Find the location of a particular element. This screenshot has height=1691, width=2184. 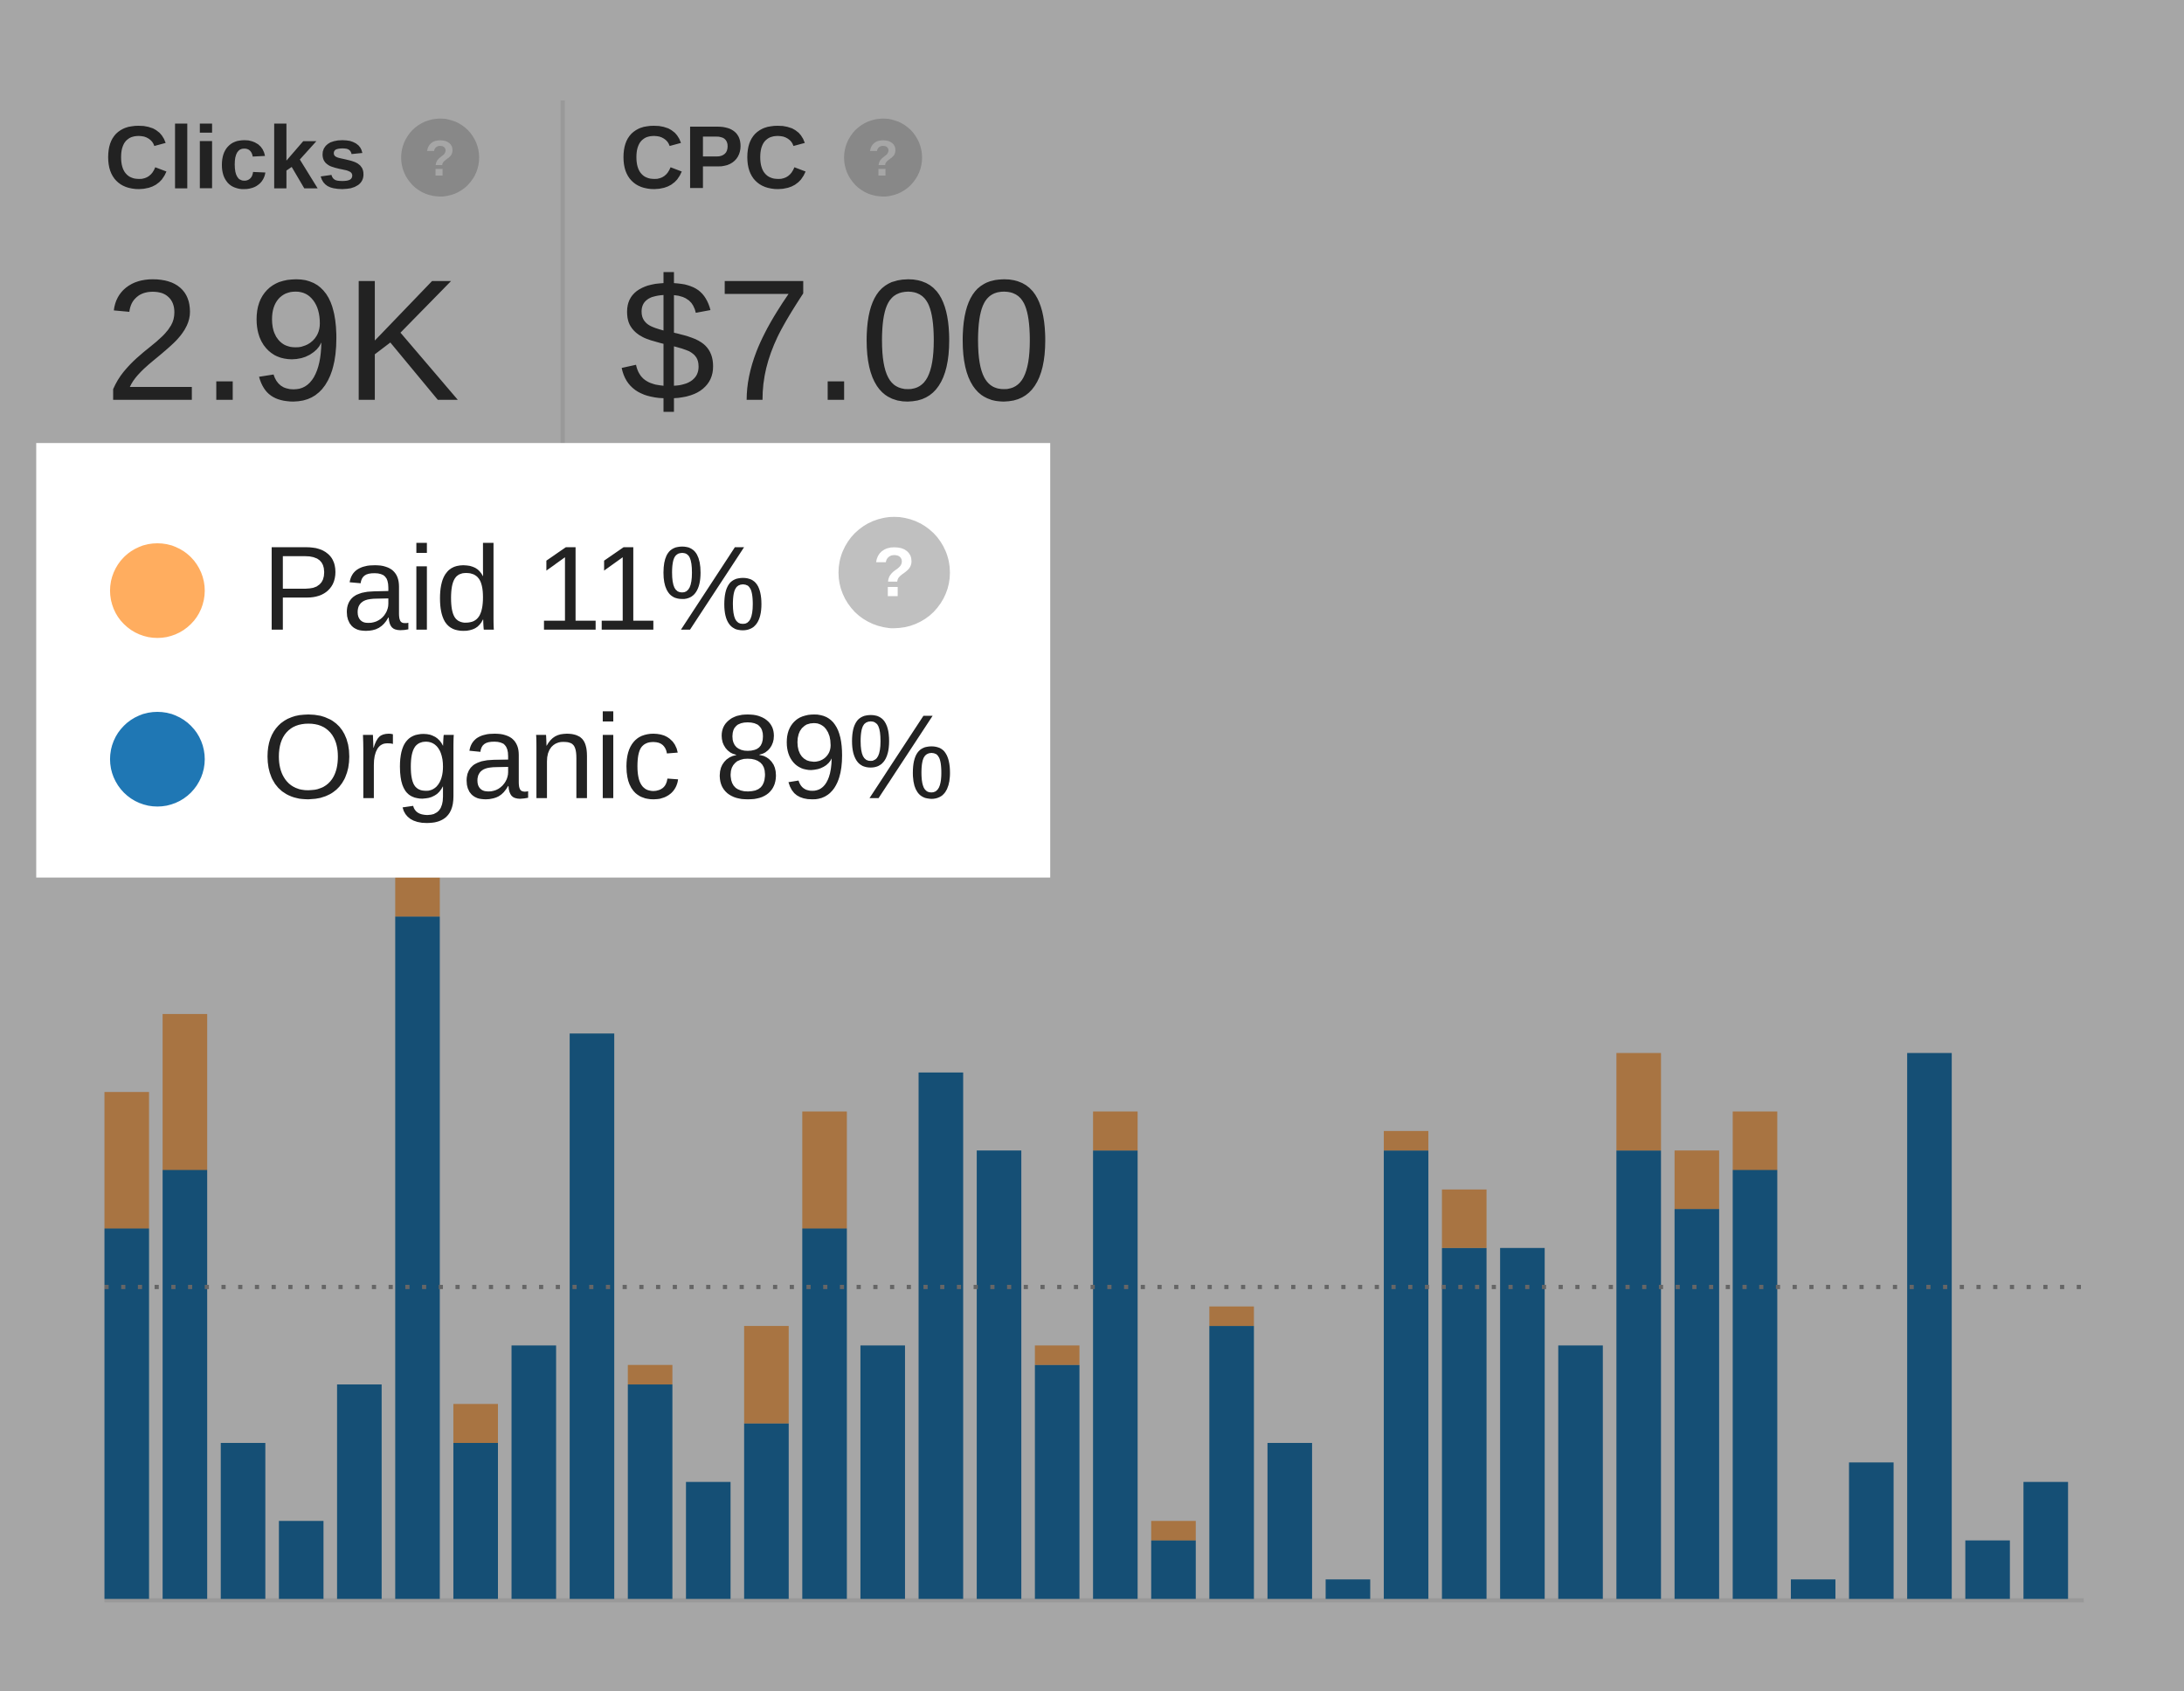

metric-title: CPC is located at coordinates (714, 157).